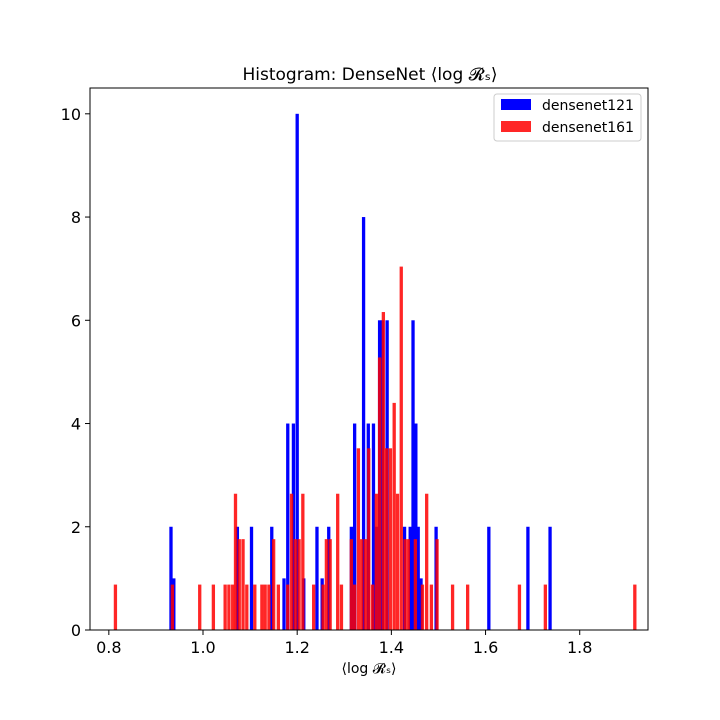 The image size is (720, 720). I want to click on x-tick-label: 1.6, so click(485, 647).